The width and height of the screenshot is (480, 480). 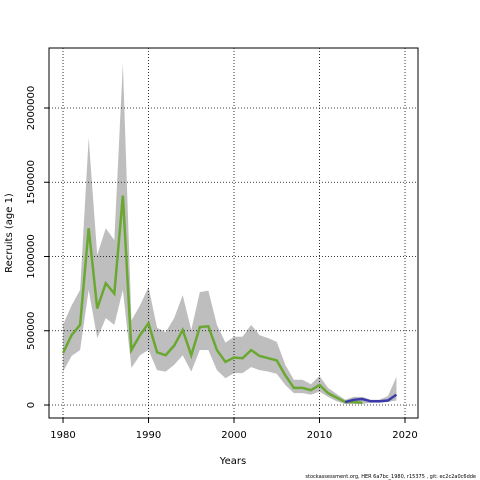 I want to click on series-line, so click(x=371, y=398).